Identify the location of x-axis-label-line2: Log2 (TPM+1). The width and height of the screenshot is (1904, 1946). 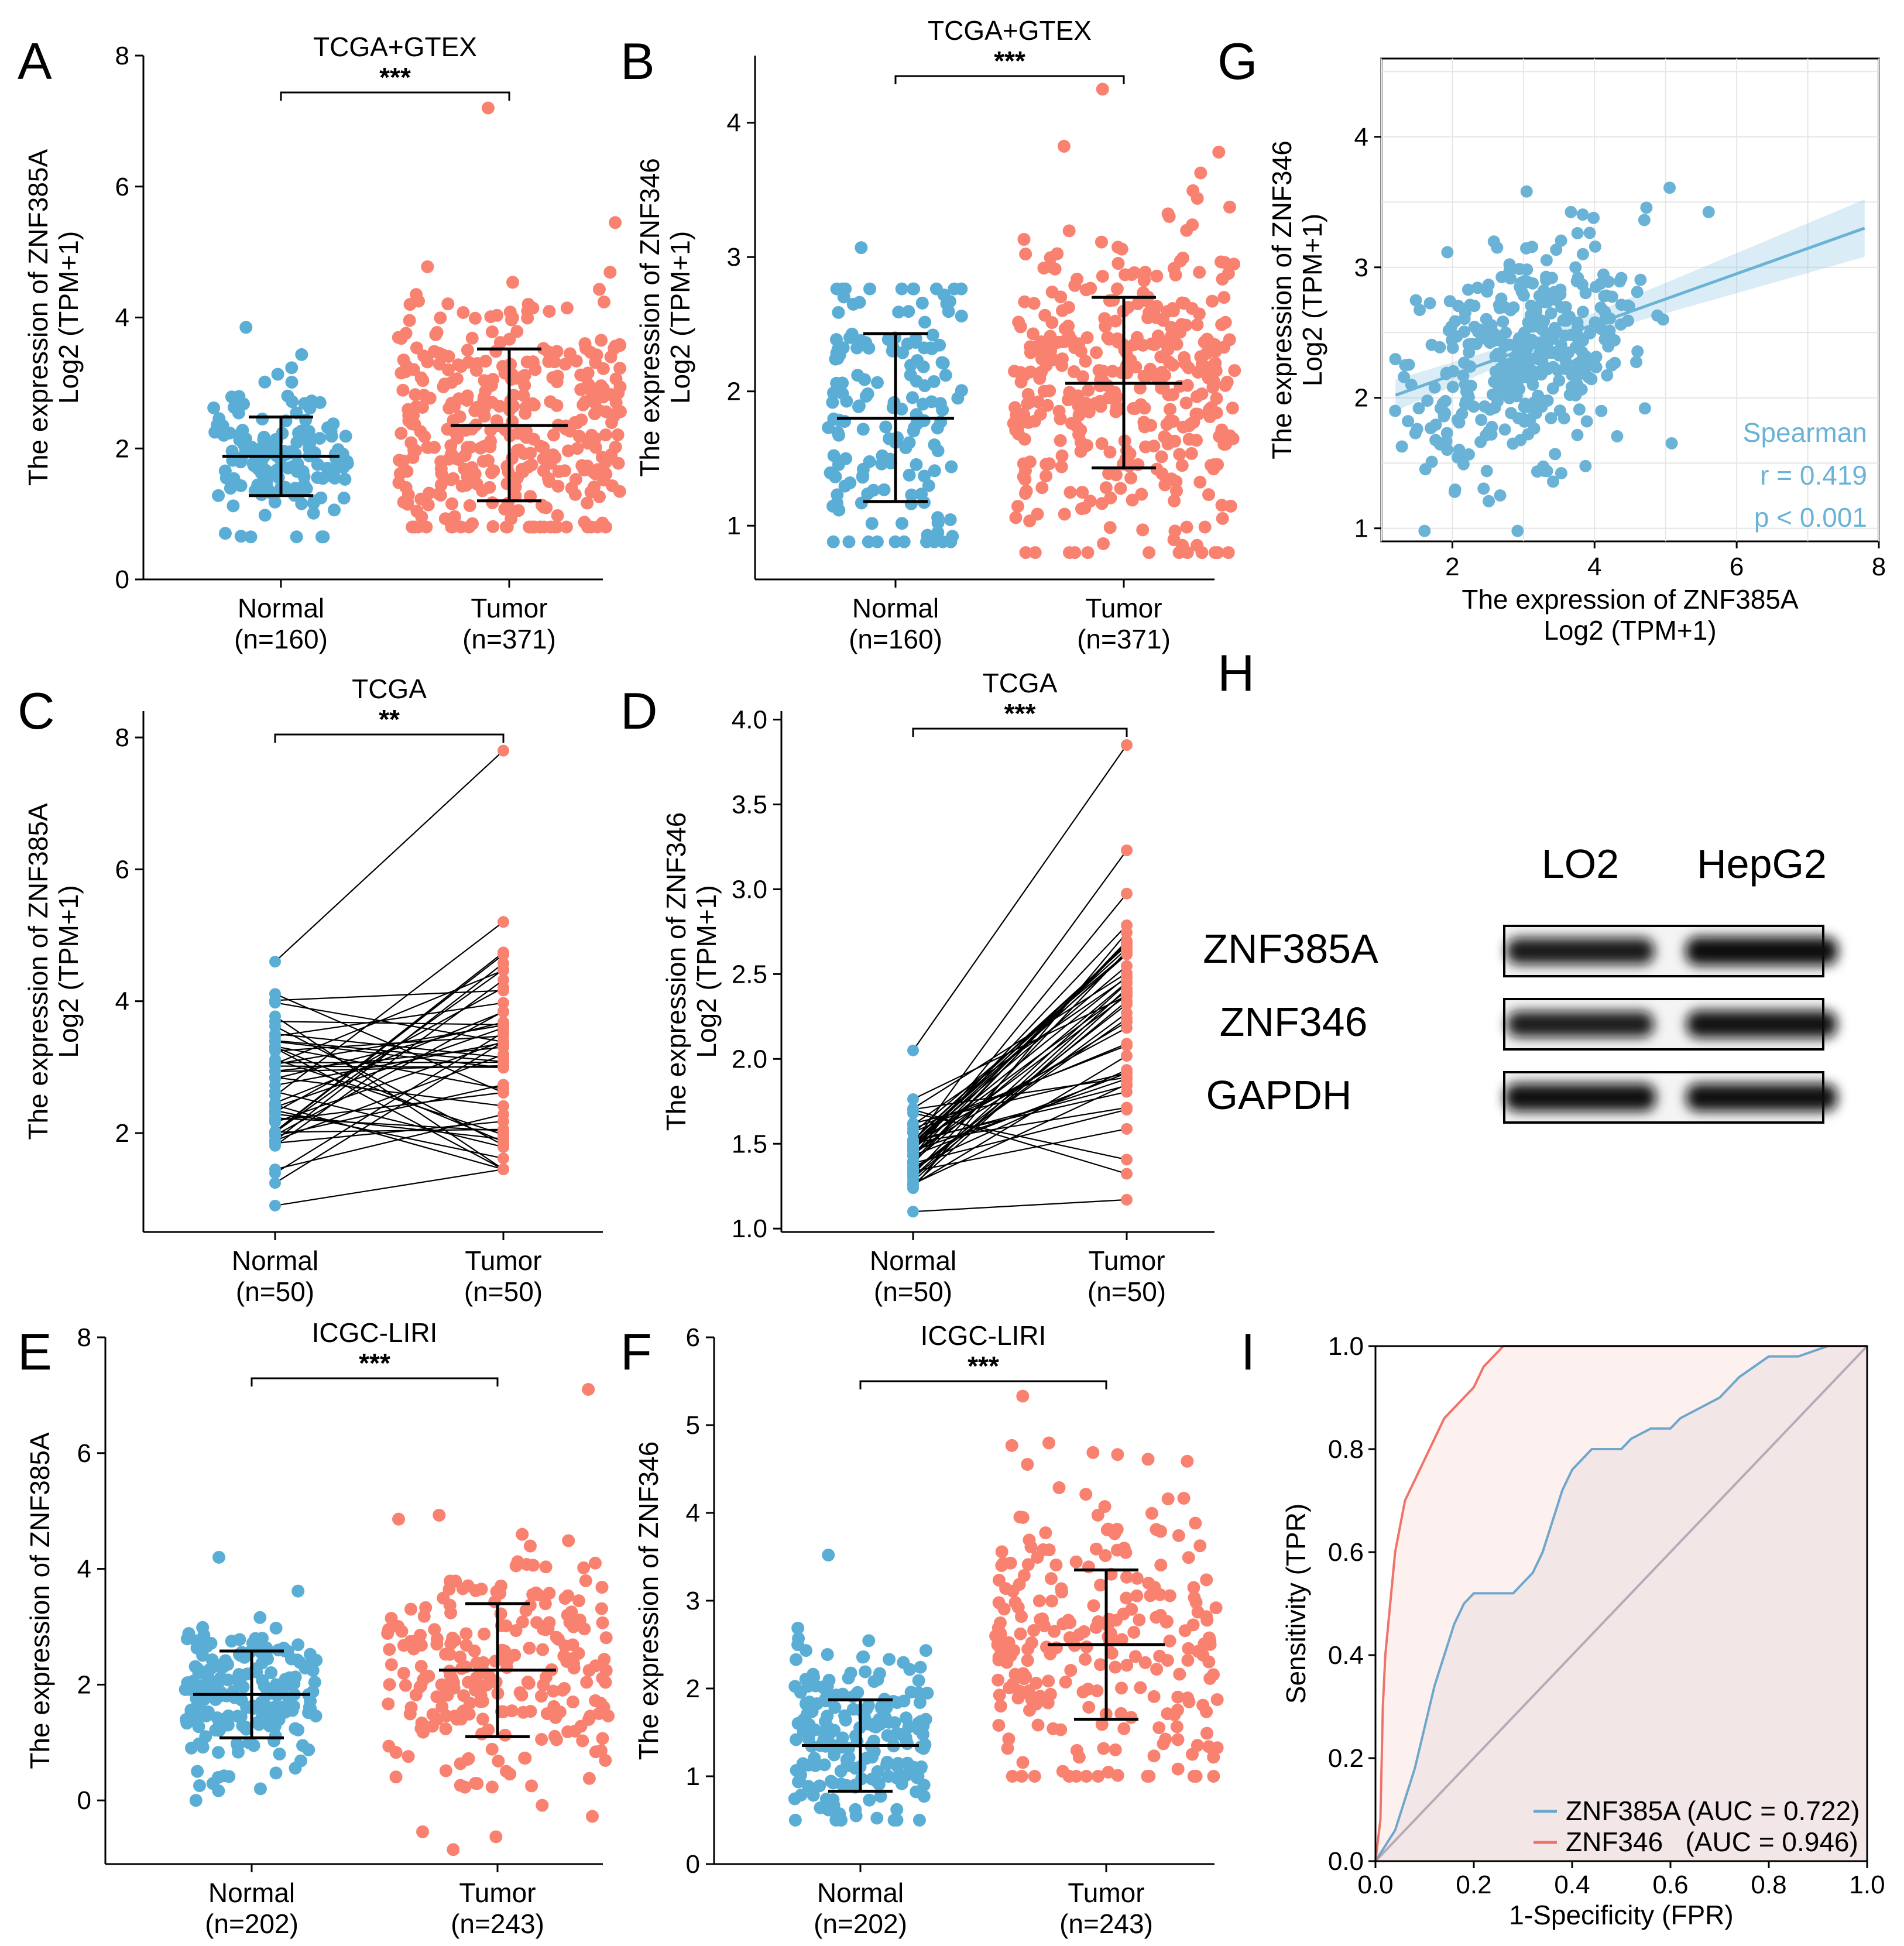
(1629, 630).